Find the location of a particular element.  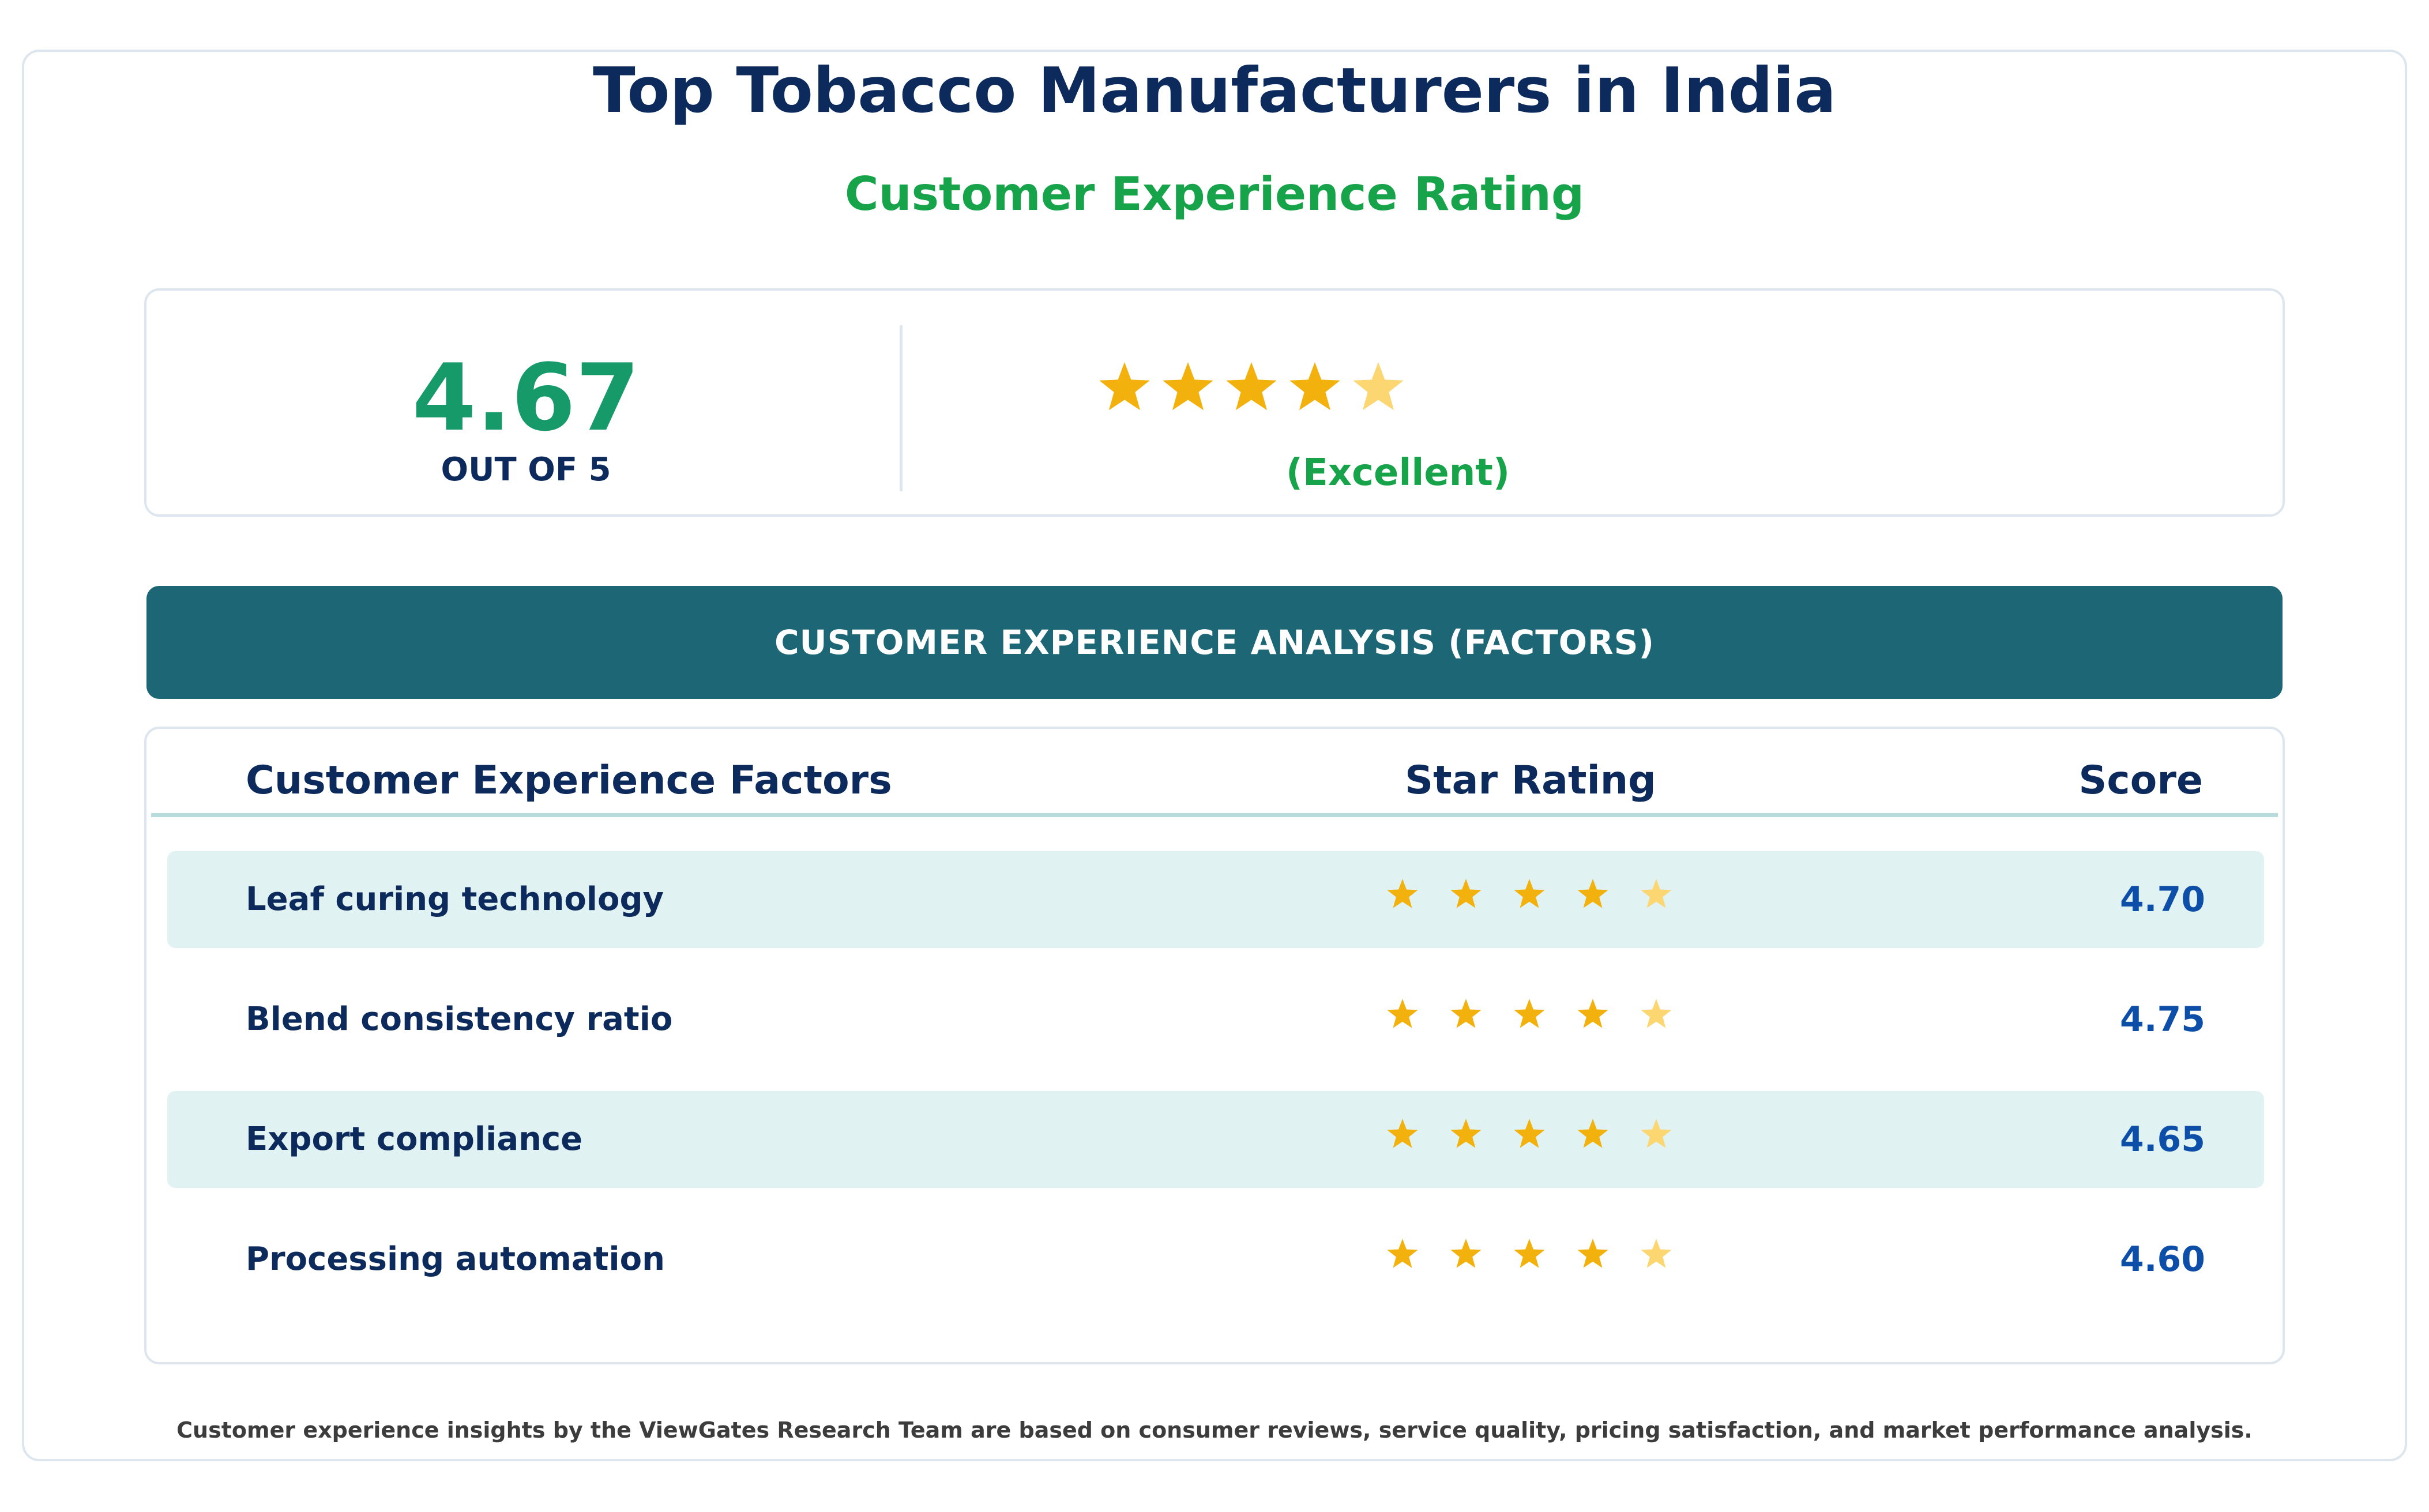

summary-divider is located at coordinates (901, 408).